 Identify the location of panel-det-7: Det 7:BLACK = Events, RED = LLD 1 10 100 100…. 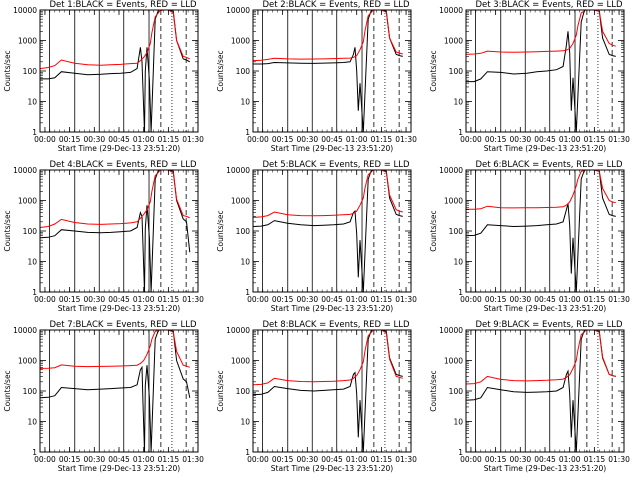
(103, 396).